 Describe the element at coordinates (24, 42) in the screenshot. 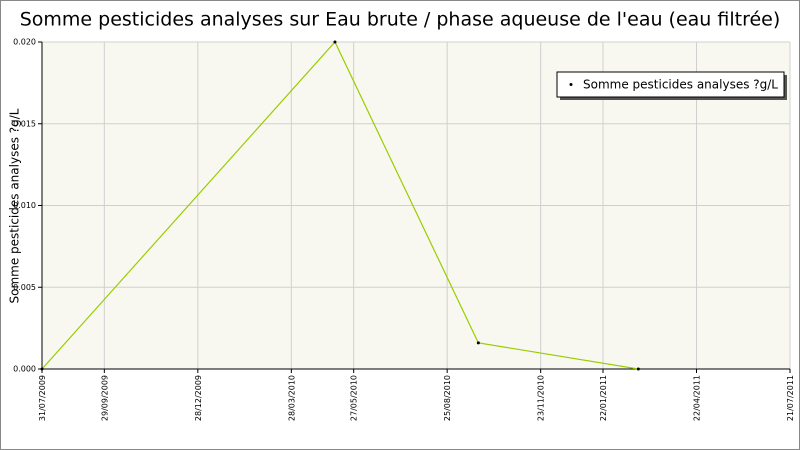

I see `y-tick-label: 0.020` at that location.